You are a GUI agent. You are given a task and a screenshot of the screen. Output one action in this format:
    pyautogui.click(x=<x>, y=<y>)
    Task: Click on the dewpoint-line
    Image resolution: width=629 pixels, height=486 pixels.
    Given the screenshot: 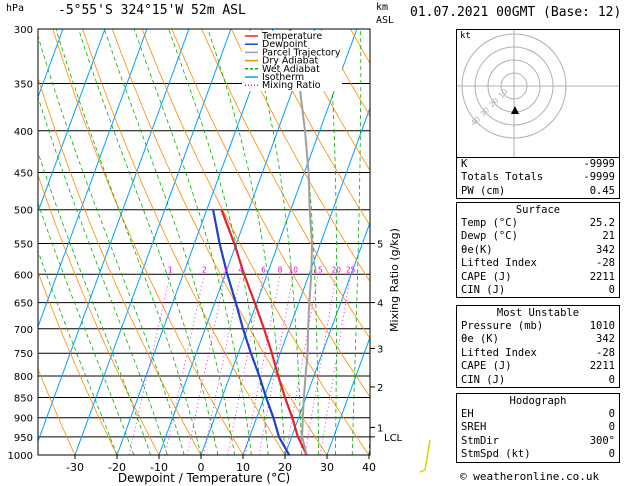 What is the action you would take?
    pyautogui.click(x=251, y=332)
    